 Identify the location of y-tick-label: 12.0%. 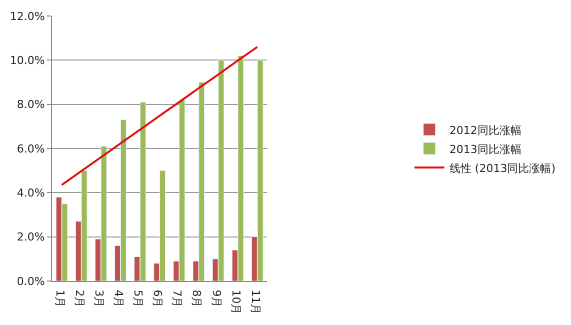
(27, 16).